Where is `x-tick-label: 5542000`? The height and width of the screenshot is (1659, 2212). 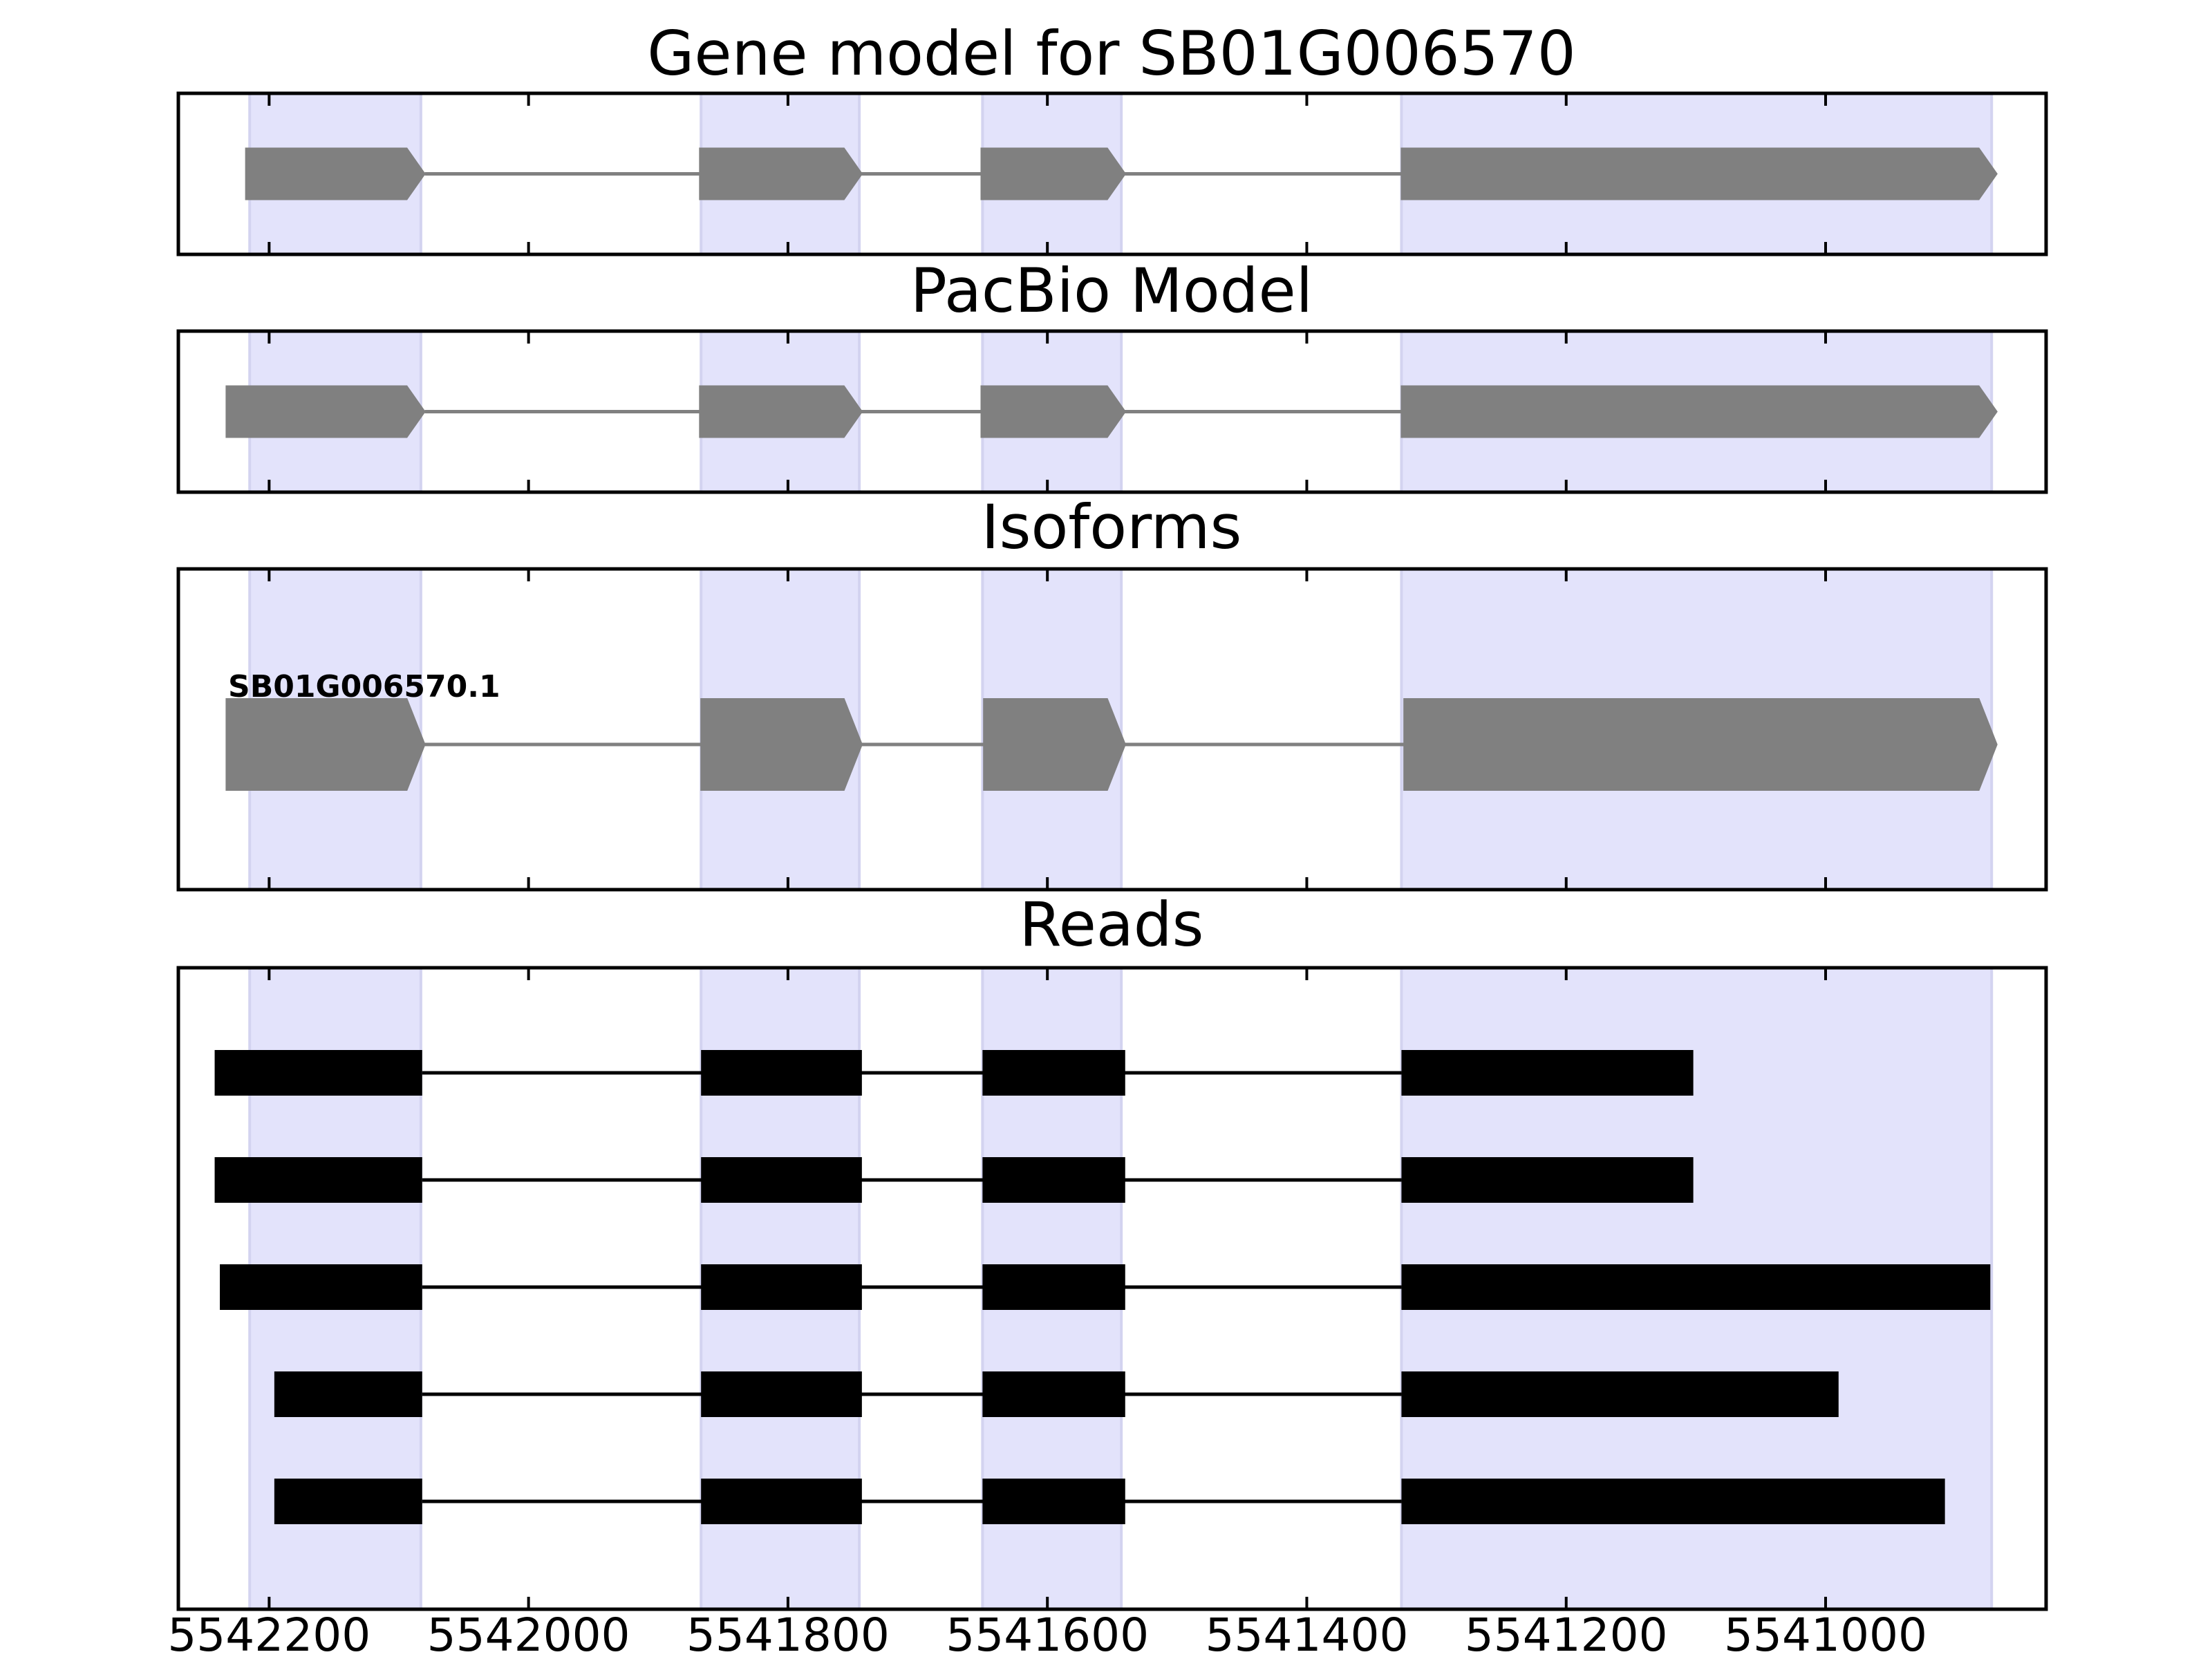
x-tick-label: 5542000 is located at coordinates (528, 1634).